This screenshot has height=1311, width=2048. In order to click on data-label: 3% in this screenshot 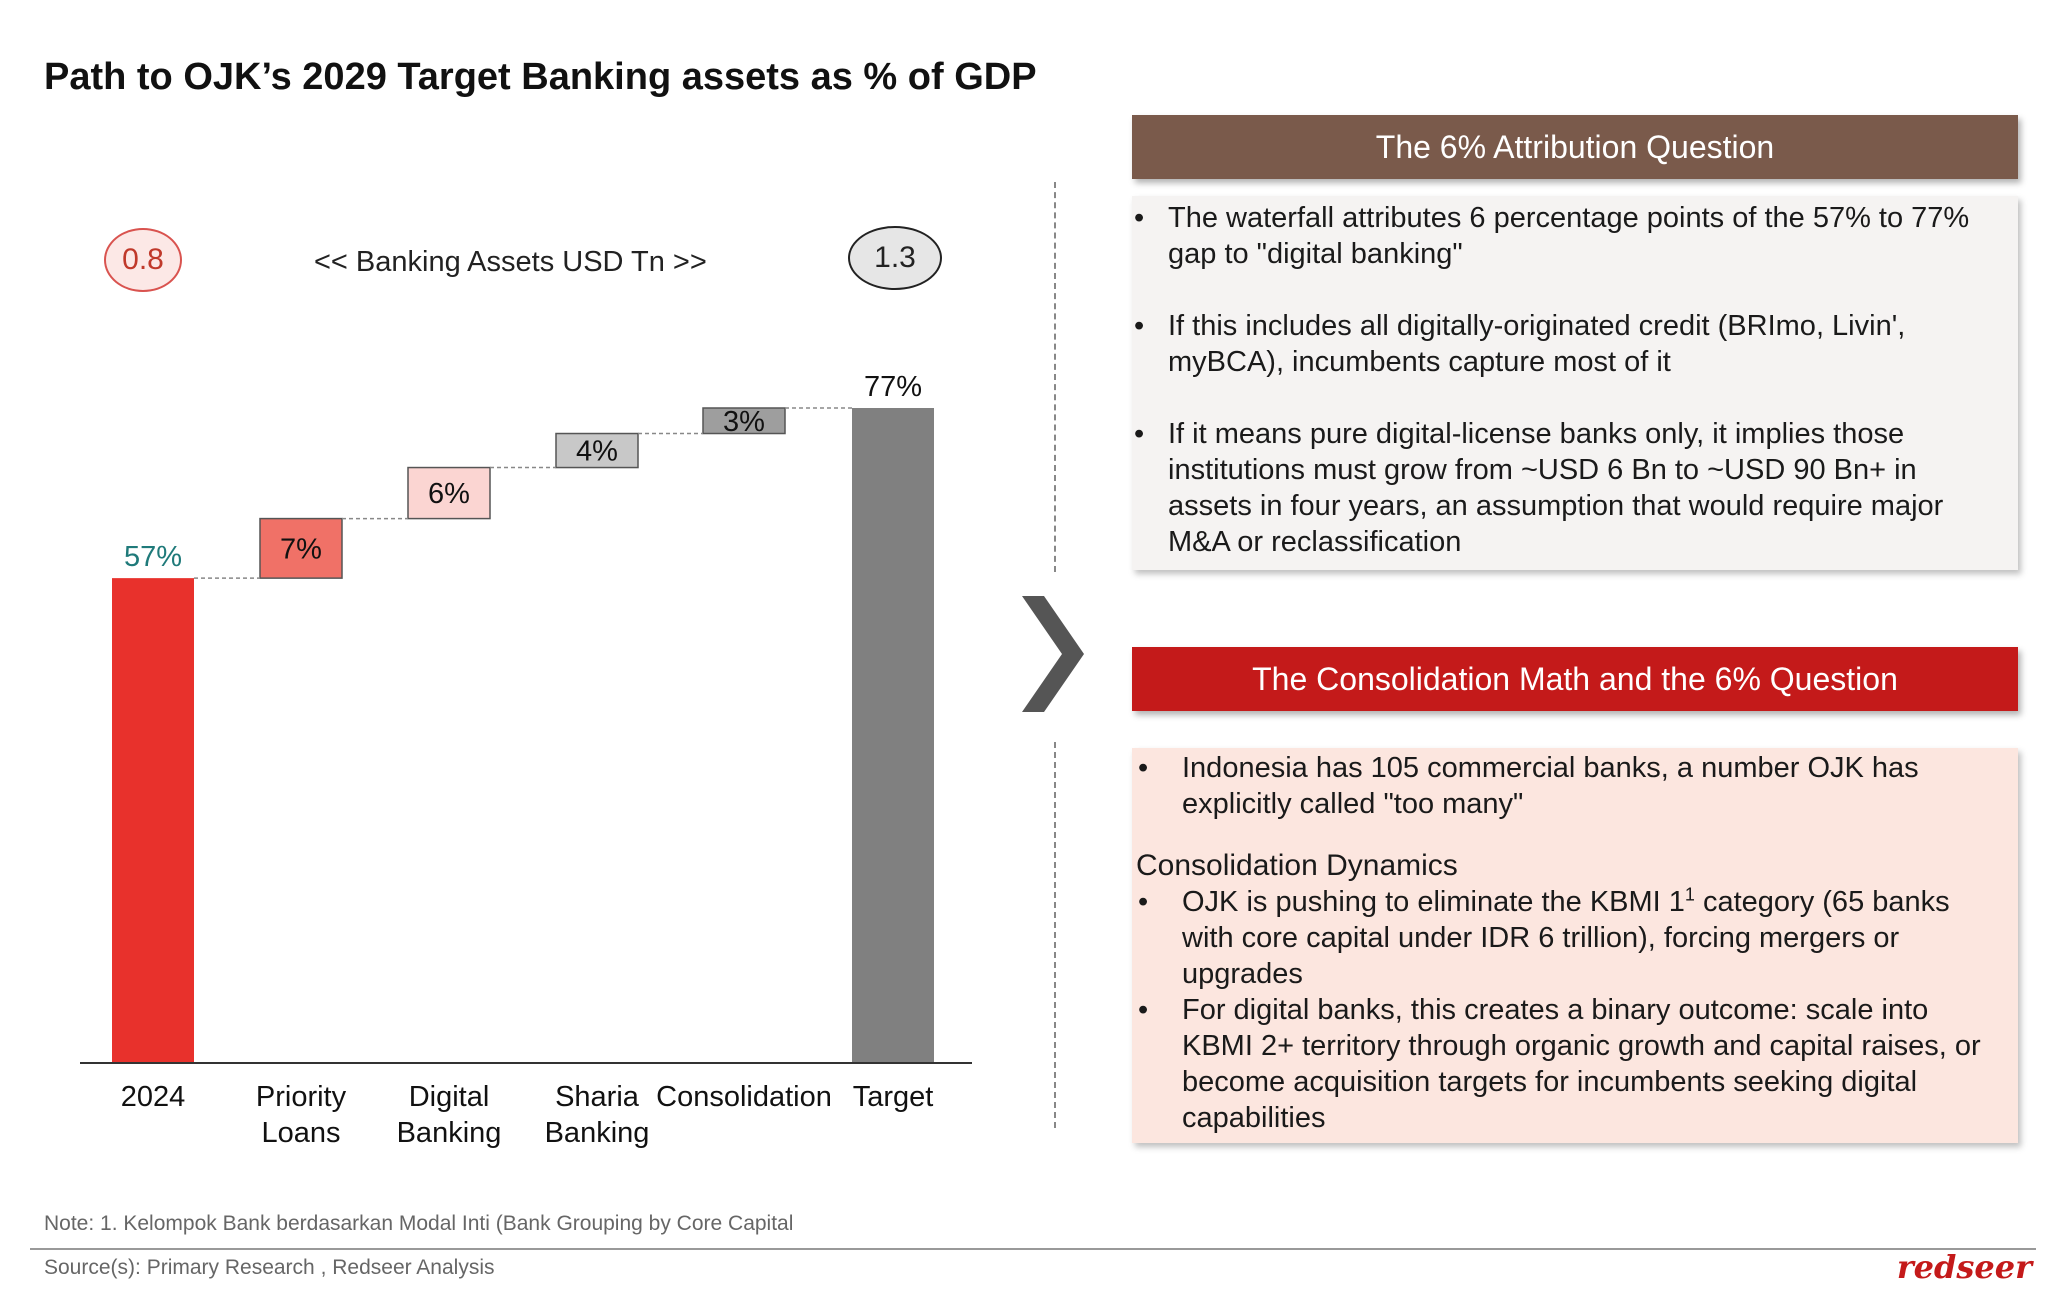, I will do `click(744, 422)`.